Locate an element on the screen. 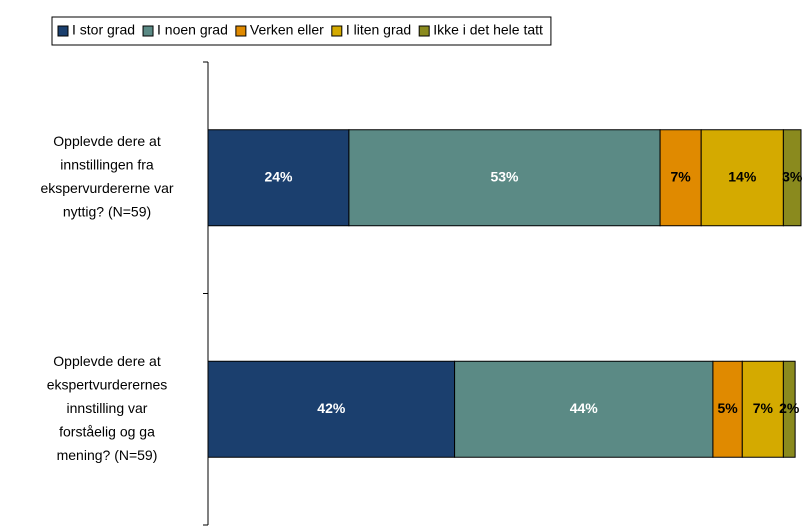 Image resolution: width=811 pixels, height=530 pixels. data-label: 2% is located at coordinates (789, 408).